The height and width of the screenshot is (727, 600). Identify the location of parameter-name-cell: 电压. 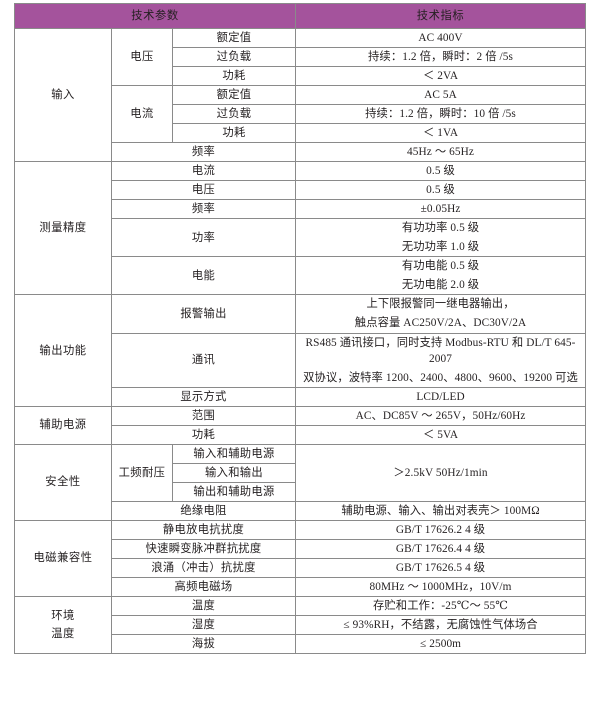
(203, 190).